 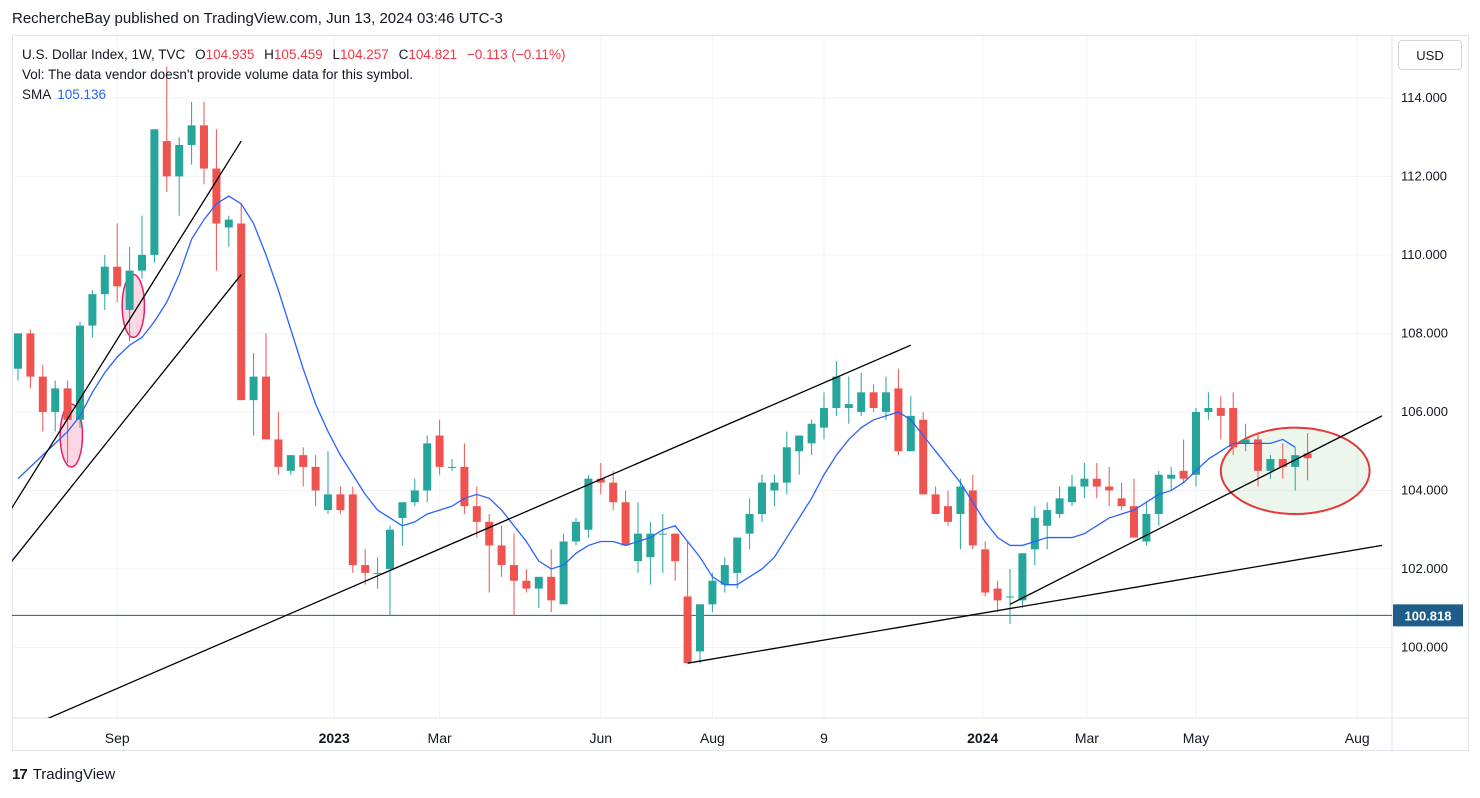 I want to click on symbol-info: U.S. Dollar Index, 1W, TVC, so click(x=104, y=54).